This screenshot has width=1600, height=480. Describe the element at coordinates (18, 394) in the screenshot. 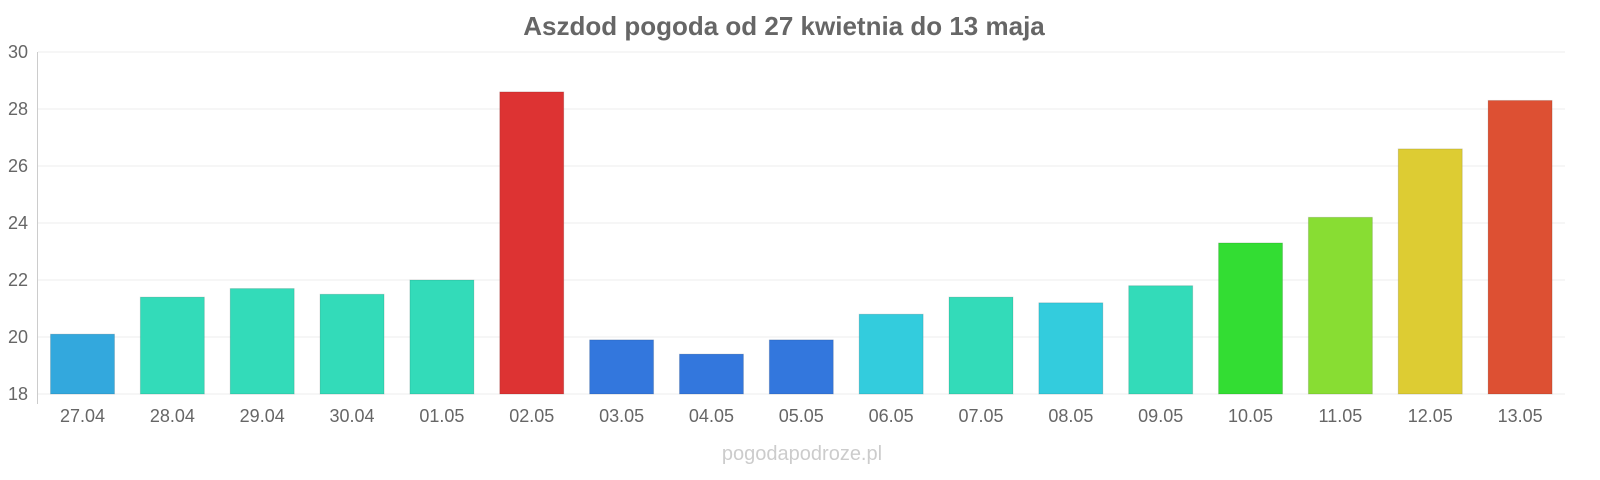

I see `y-tick-label: 18` at that location.